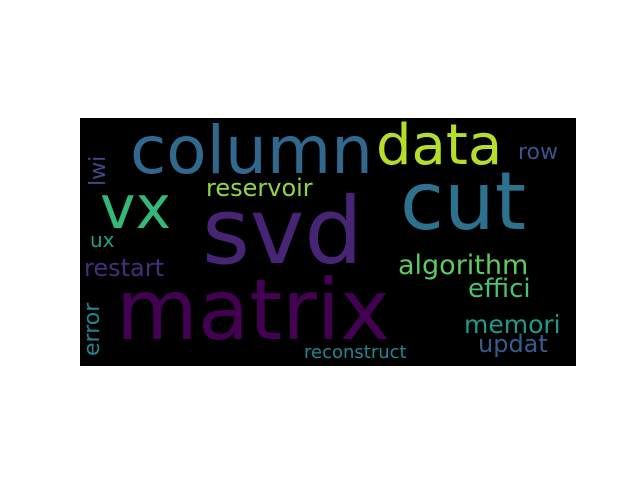  I want to click on word-updat: updat, so click(513, 344).